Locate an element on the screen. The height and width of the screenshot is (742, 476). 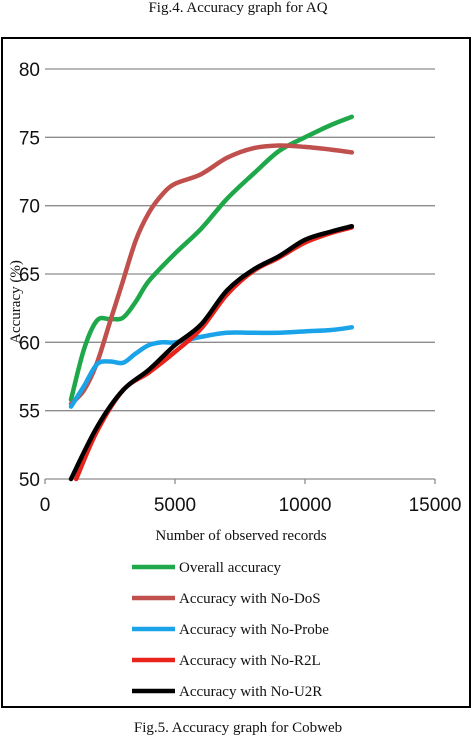
y-axis-label: Accuracy (%) is located at coordinates (16, 302).